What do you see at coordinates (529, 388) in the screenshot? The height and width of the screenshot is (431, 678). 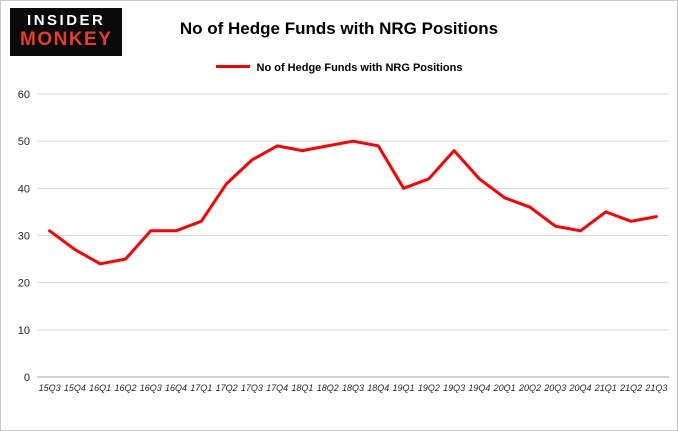 I see `x-tick-label: 20Q2` at bounding box center [529, 388].